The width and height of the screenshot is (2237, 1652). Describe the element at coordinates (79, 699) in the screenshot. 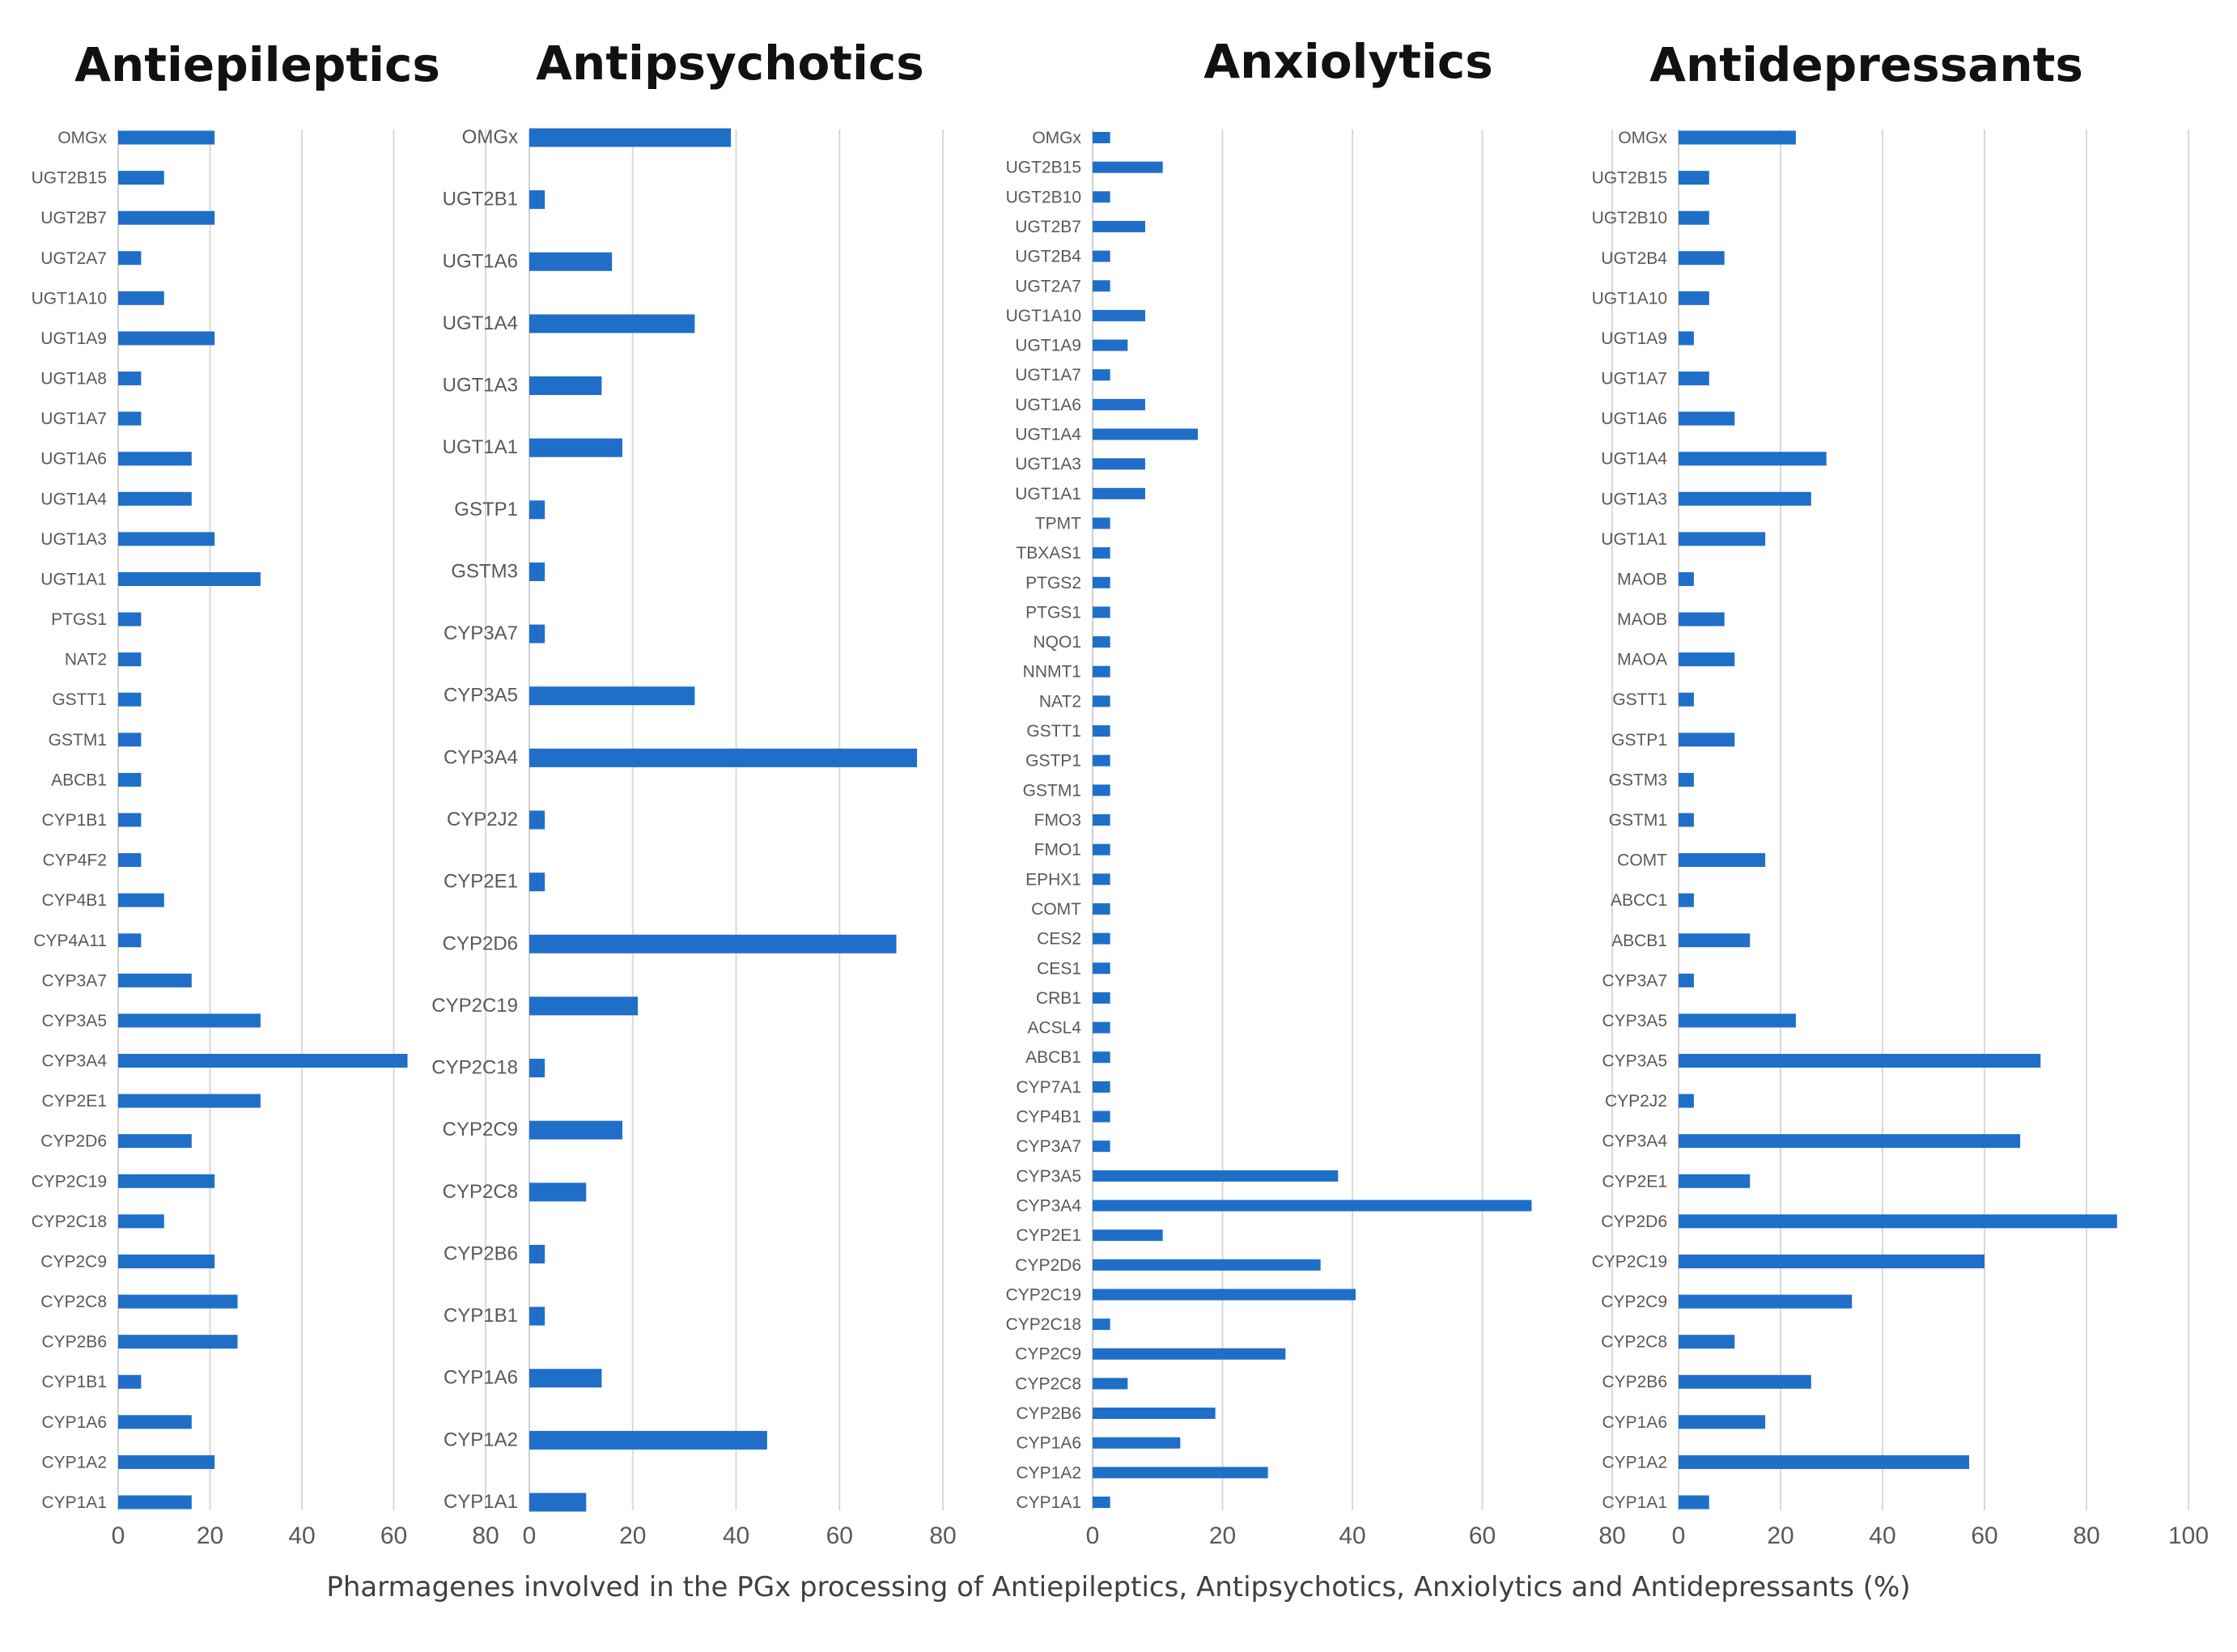

I see `category-label: GSTT1` at that location.